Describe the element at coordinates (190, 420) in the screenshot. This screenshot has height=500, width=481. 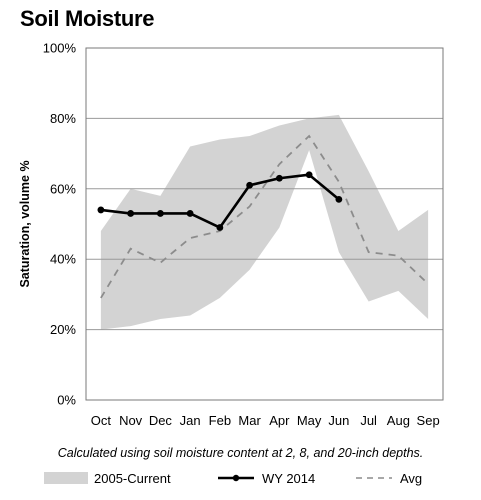
I see `x-tick-label: Jan` at that location.